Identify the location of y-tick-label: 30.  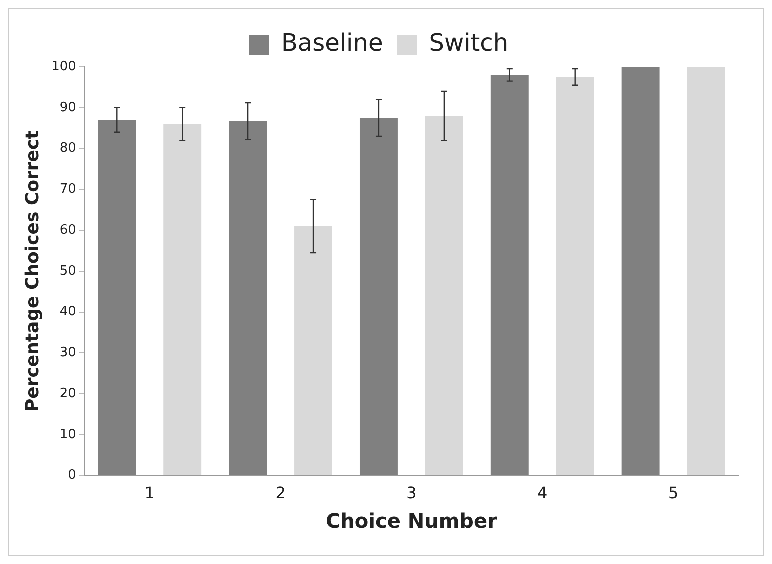
(68, 353).